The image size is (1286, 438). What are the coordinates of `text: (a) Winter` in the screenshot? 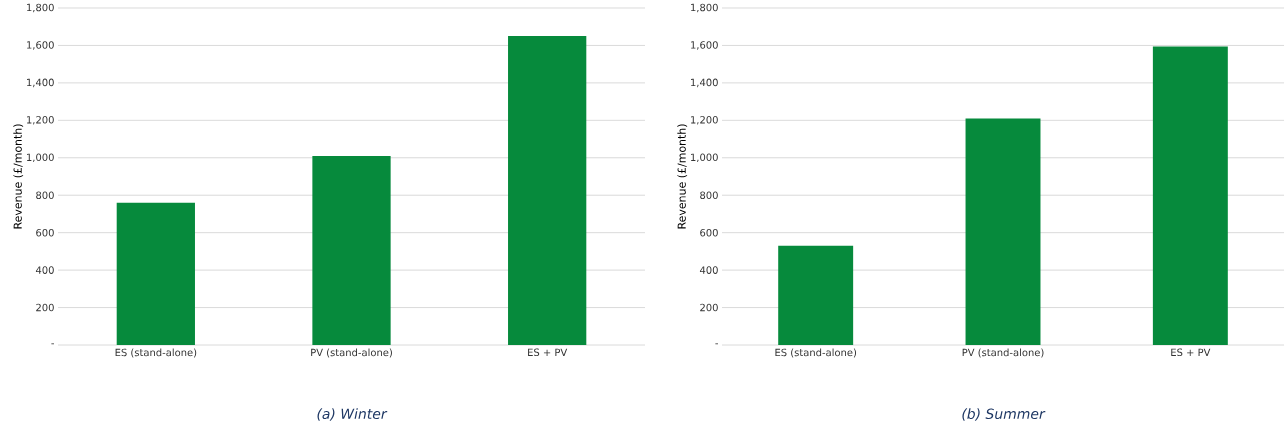 It's located at (352, 414).